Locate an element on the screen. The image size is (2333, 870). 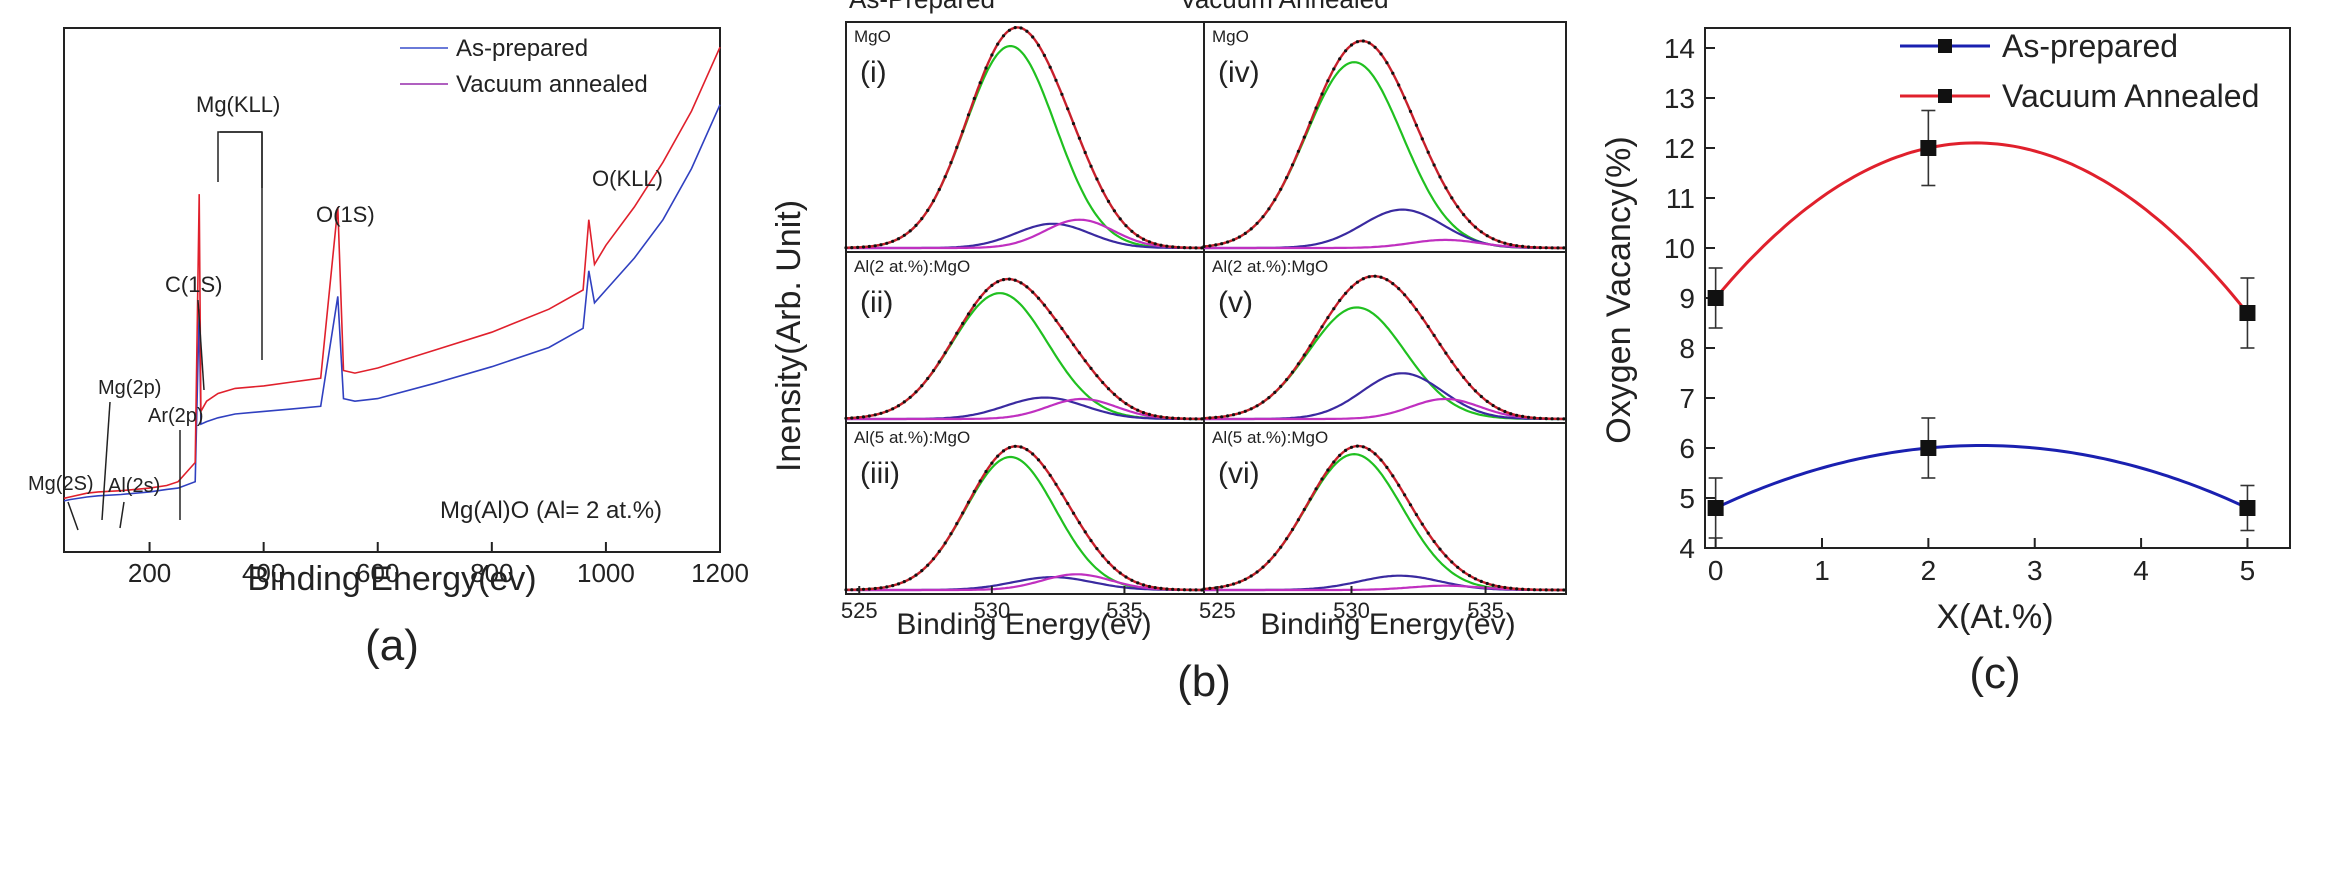
panel-c-y-tick-label: 9 is located at coordinates (1687, 298).